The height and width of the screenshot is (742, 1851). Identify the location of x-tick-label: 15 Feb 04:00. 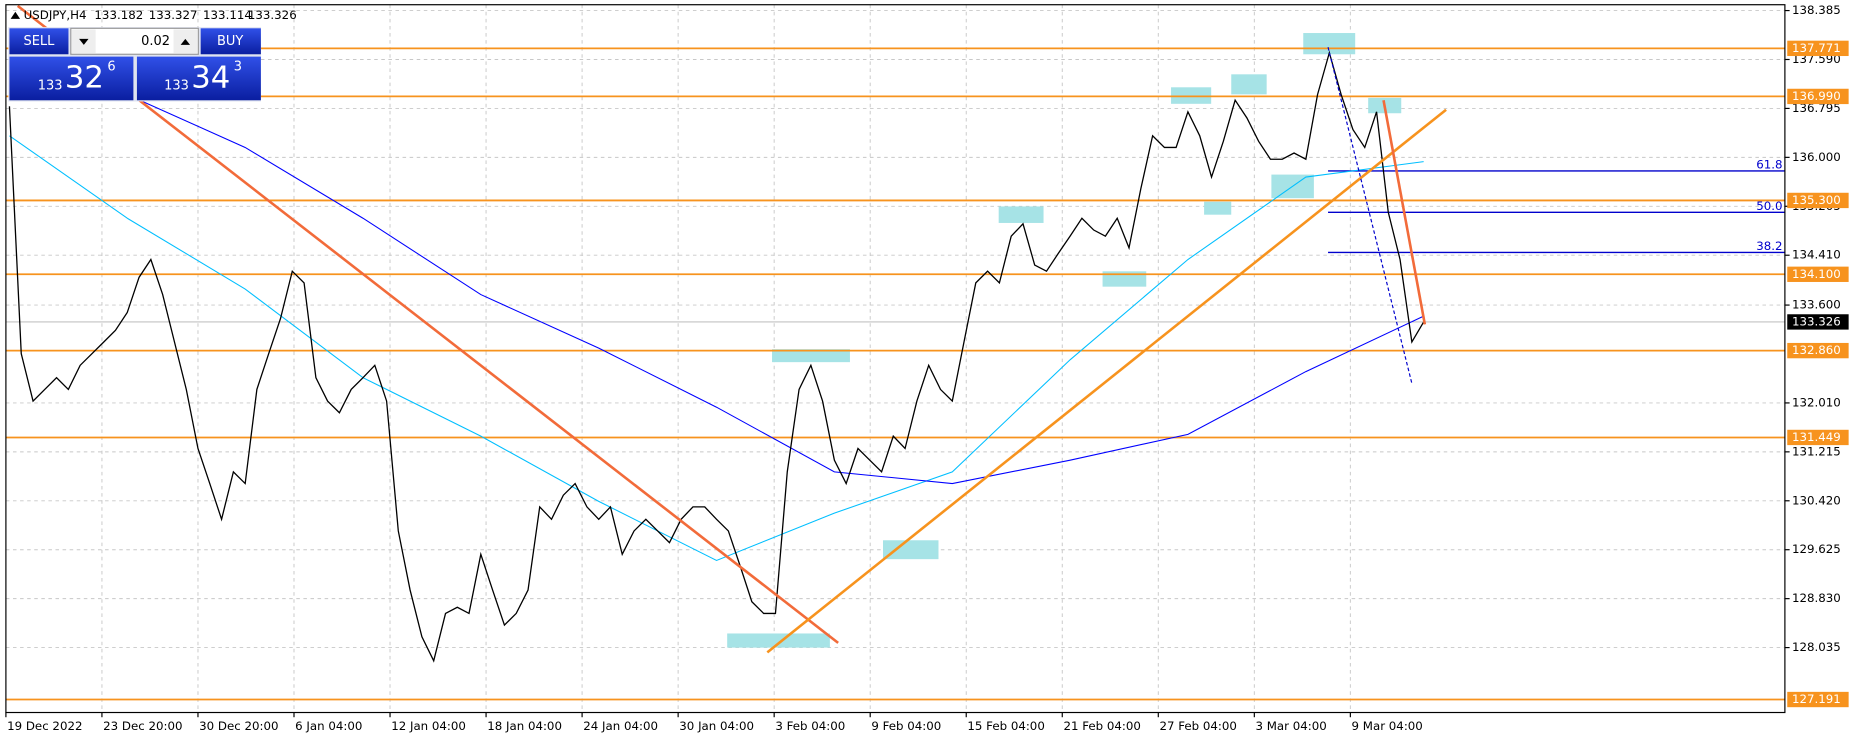
(1005, 726).